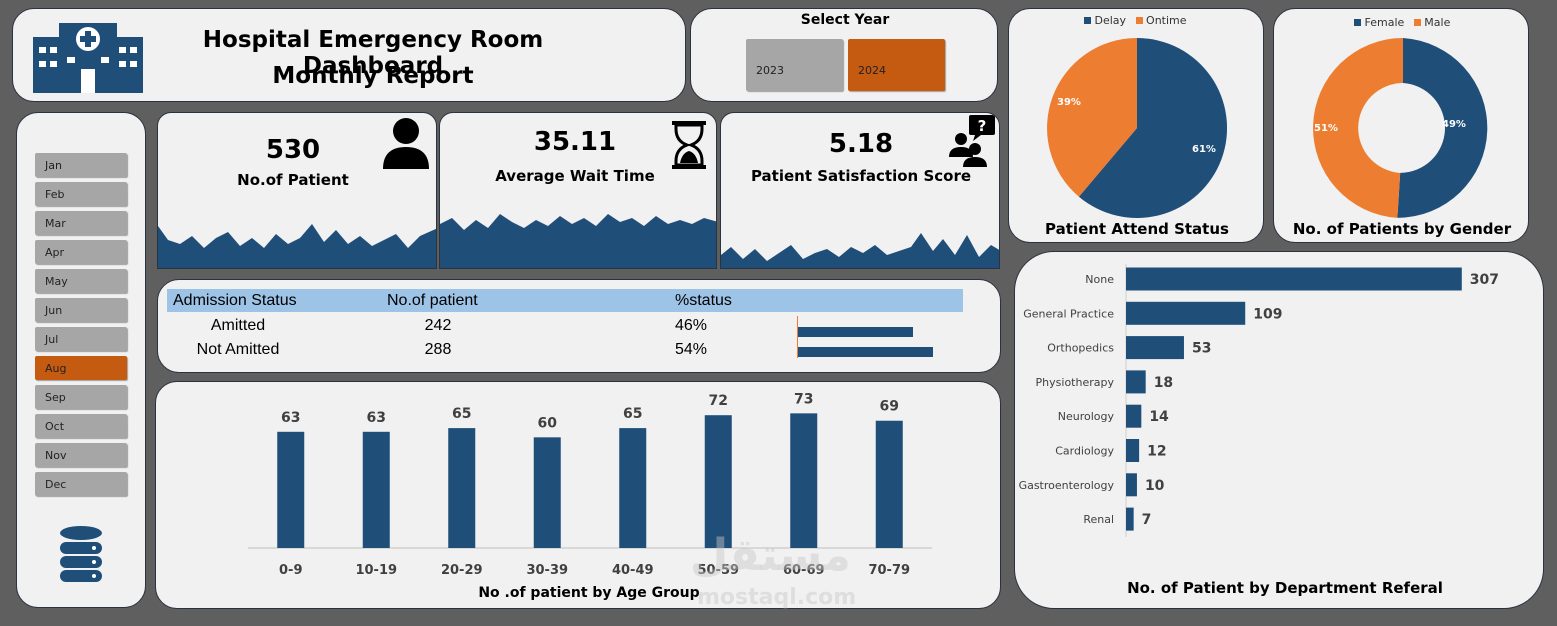 This screenshot has width=1557, height=626. What do you see at coordinates (547, 570) in the screenshot?
I see `age-category-label: 30-39` at bounding box center [547, 570].